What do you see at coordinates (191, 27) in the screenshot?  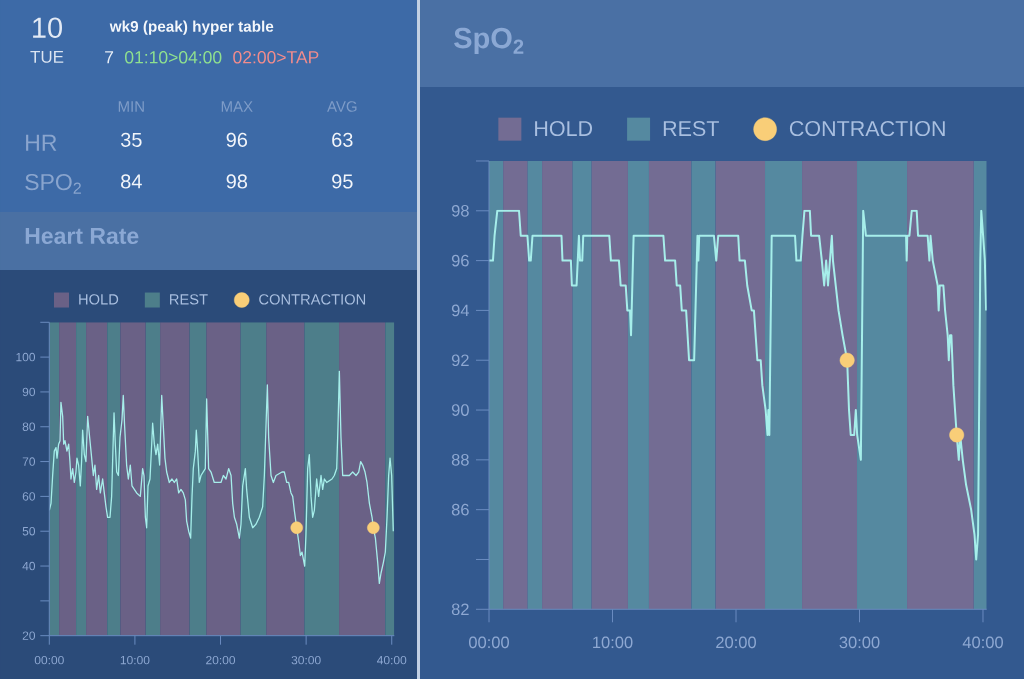 I see `text: wk9 (peak) hyper table` at bounding box center [191, 27].